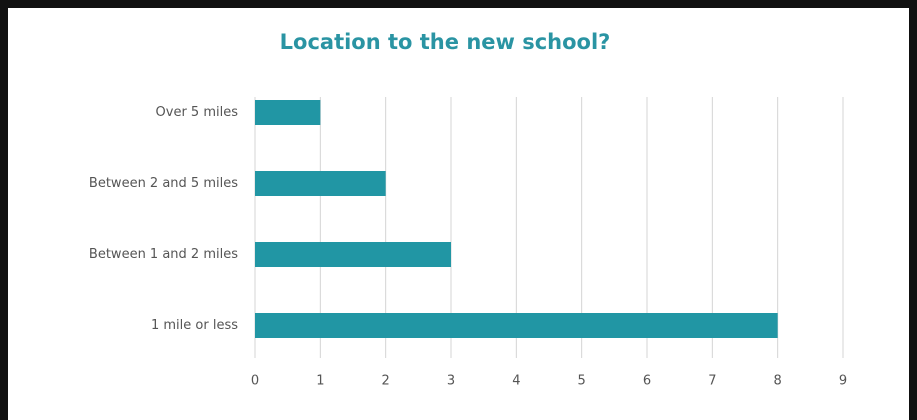 This screenshot has height=420, width=917. Describe the element at coordinates (163, 254) in the screenshot. I see `y-tick-label: Between 1 and 2 miles` at that location.